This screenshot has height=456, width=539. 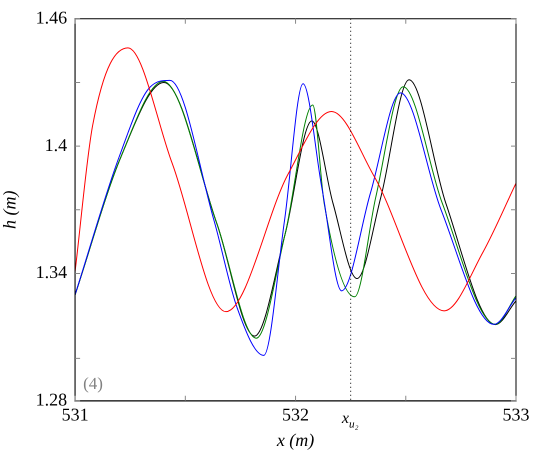 I want to click on x-tick-label: 533, so click(x=516, y=414).